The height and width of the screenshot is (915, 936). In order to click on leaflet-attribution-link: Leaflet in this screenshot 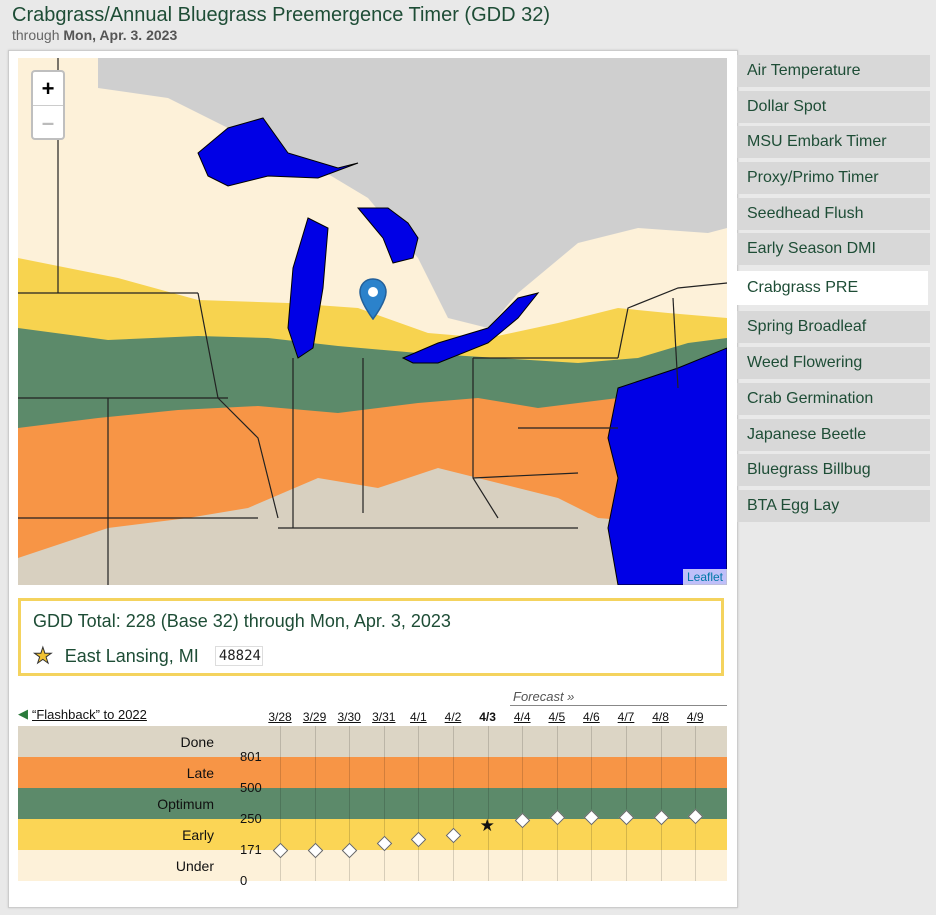, I will do `click(704, 577)`.